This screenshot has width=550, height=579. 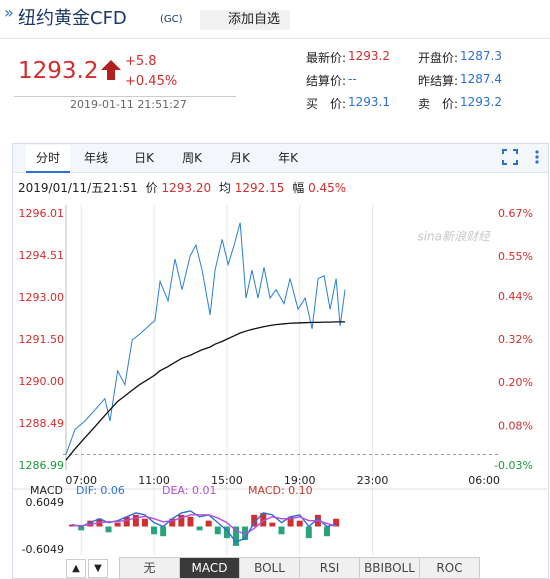 What do you see at coordinates (510, 157) in the screenshot?
I see `fullscreen-icon` at bounding box center [510, 157].